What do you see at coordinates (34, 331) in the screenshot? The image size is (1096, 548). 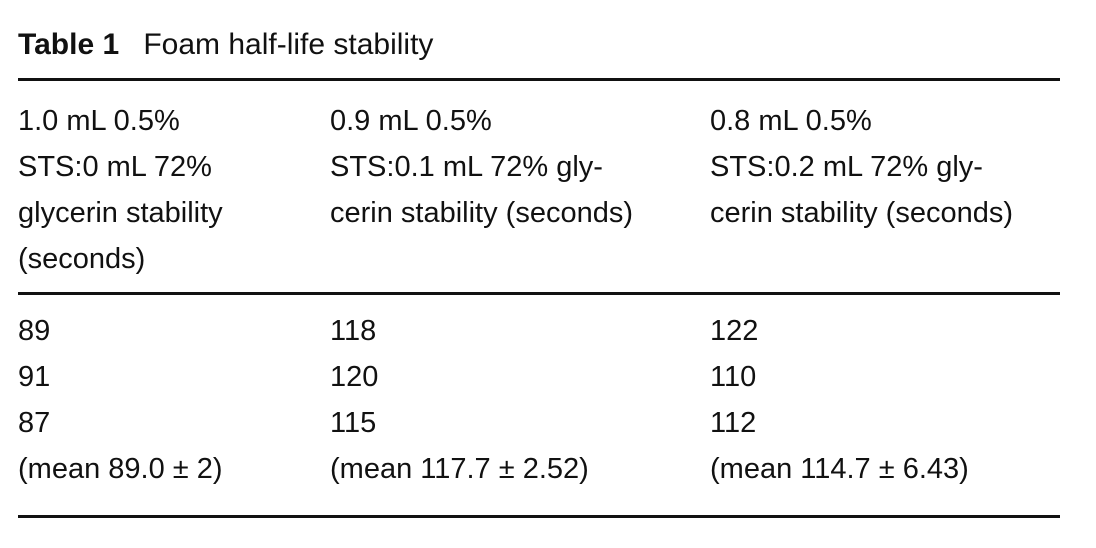 I see `table-cell: 89` at bounding box center [34, 331].